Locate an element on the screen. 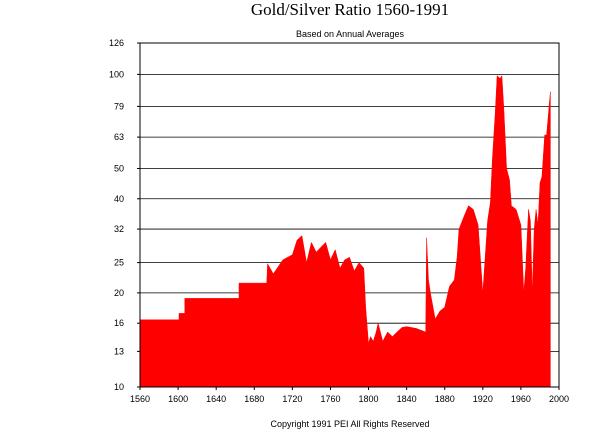 Image resolution: width=600 pixels, height=434 pixels. y-tick-label: 40 is located at coordinates (119, 199).